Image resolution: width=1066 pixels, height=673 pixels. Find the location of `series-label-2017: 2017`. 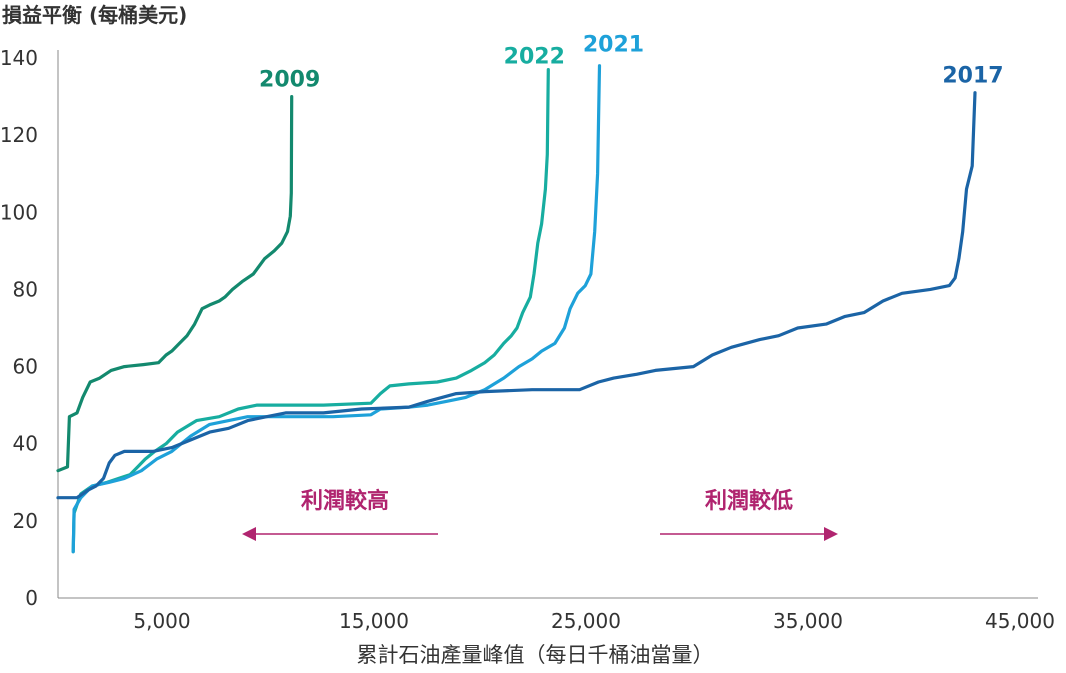

series-label-2017: 2017 is located at coordinates (972, 76).